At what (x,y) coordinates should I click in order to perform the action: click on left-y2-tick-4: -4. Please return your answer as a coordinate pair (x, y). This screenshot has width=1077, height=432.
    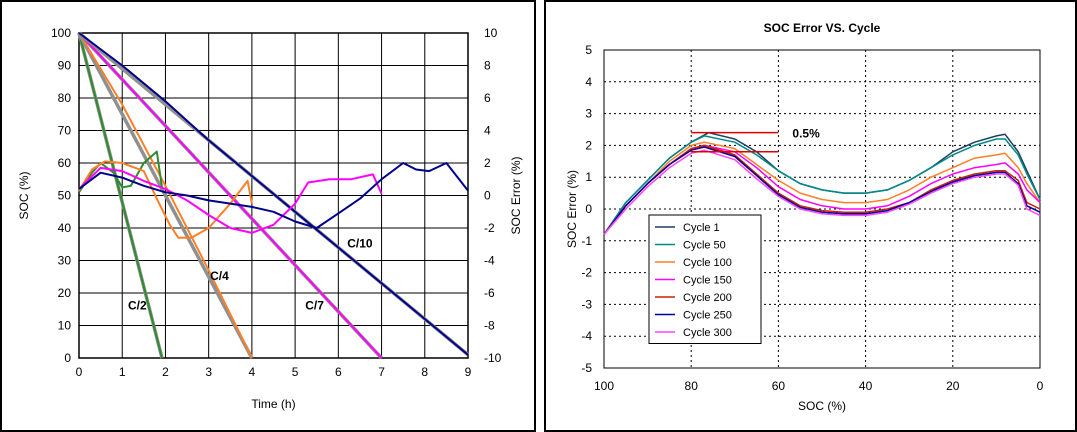
    Looking at the image, I should click on (489, 261).